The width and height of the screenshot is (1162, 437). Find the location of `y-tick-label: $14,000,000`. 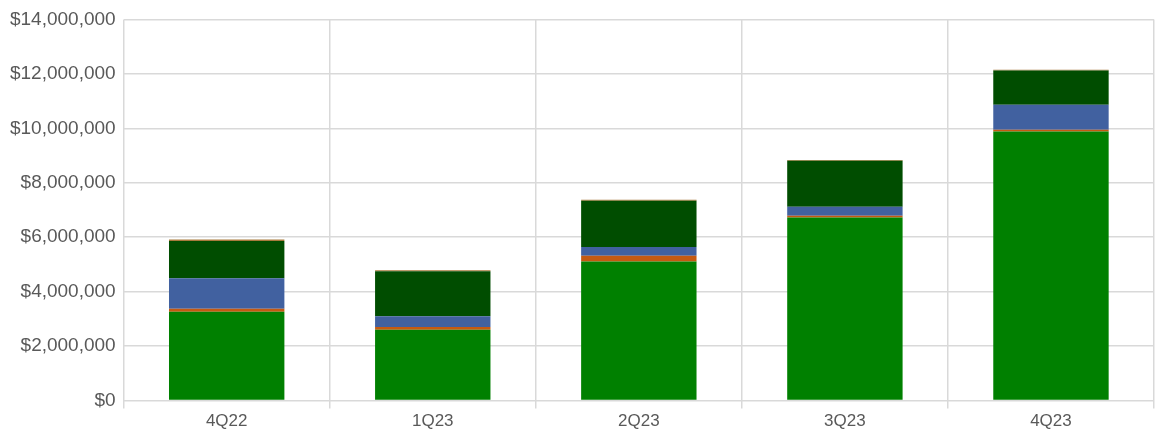

y-tick-label: $14,000,000 is located at coordinates (62, 18).